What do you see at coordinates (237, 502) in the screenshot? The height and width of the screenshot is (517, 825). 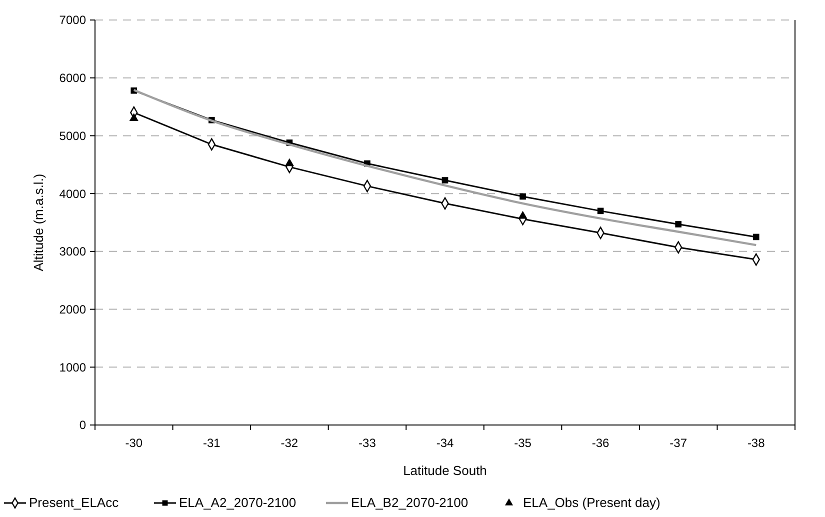 I see `legend-label: ELA_A2_2070-2100` at bounding box center [237, 502].